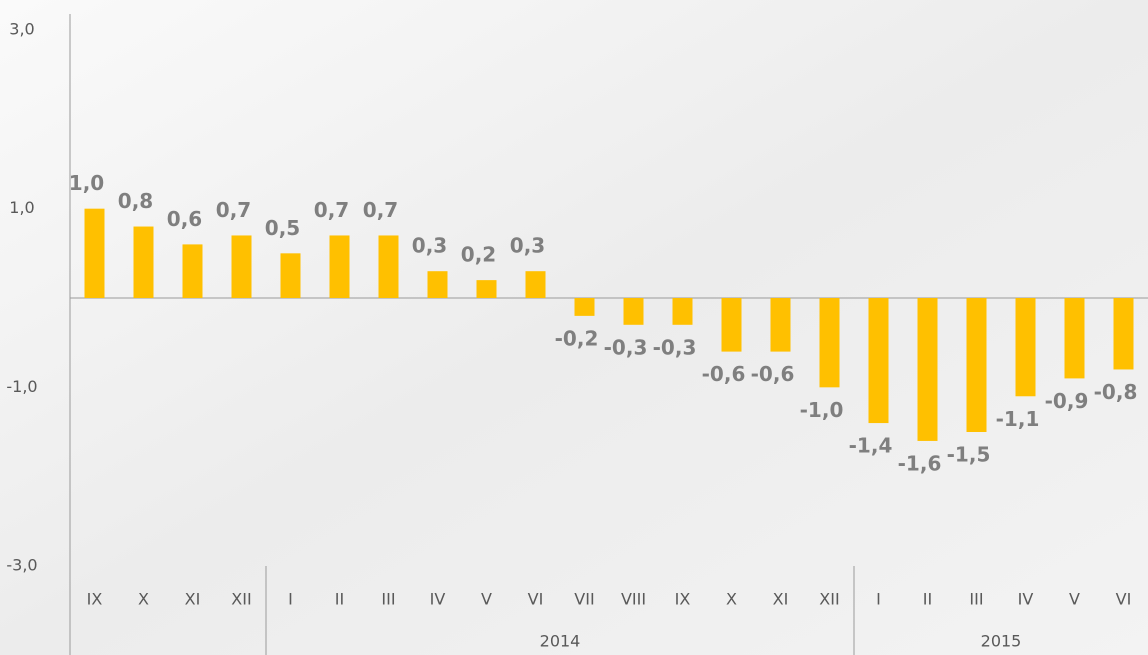 The image size is (1148, 655). What do you see at coordinates (822, 410) in the screenshot?
I see `data-label: -1,0` at bounding box center [822, 410].